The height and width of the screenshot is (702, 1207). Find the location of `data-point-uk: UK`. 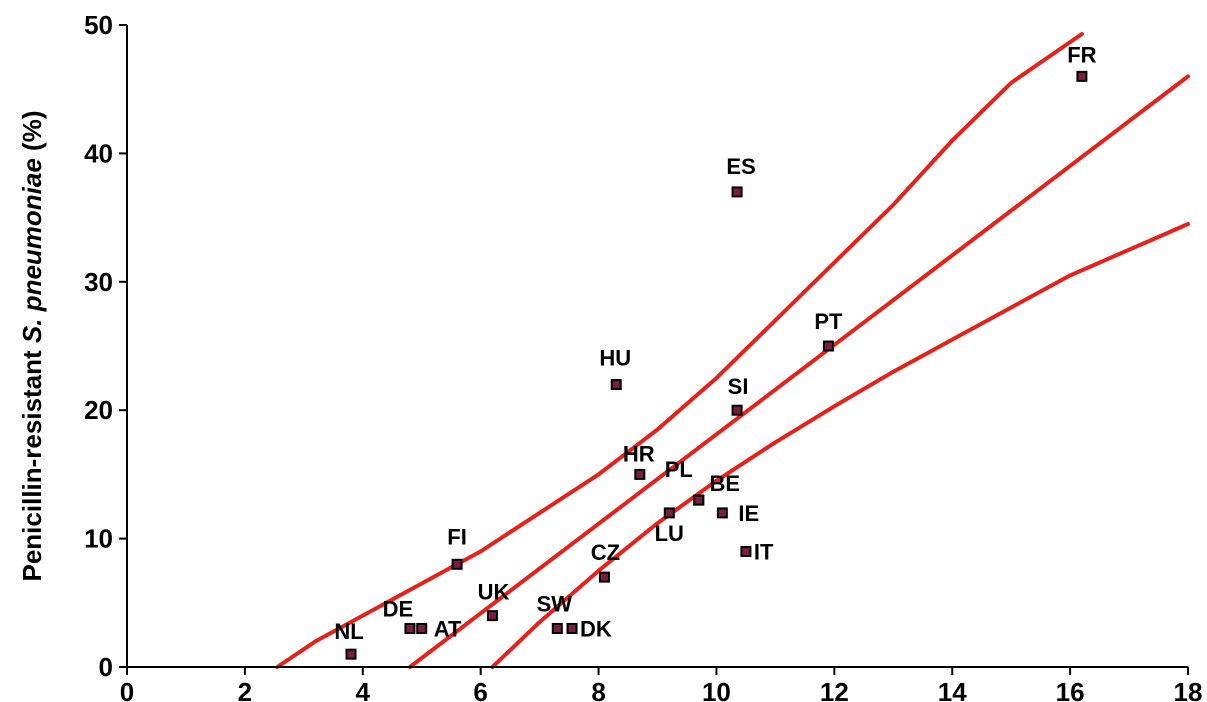

data-point-uk: UK is located at coordinates (494, 601).